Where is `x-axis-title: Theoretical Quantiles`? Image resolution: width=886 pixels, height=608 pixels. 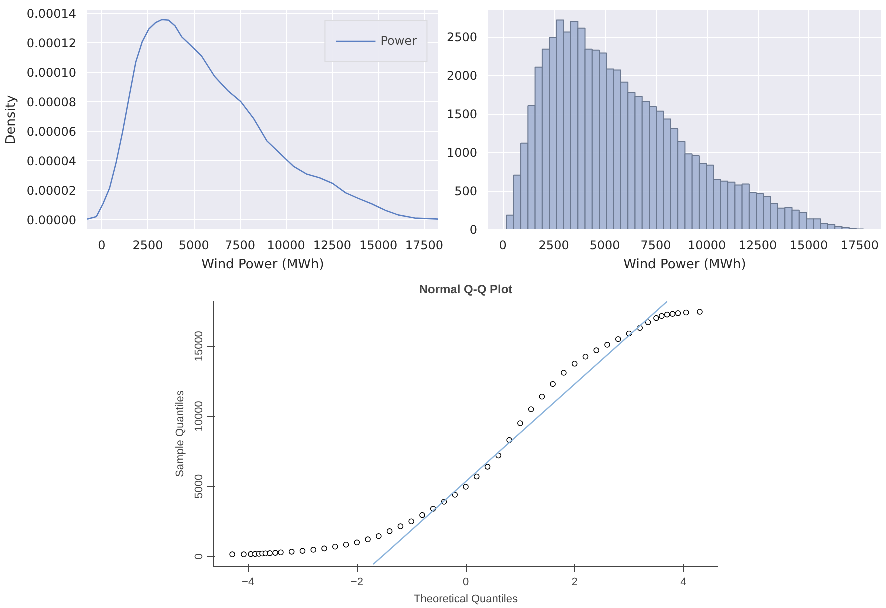
x-axis-title: Theoretical Quantiles is located at coordinates (466, 600).